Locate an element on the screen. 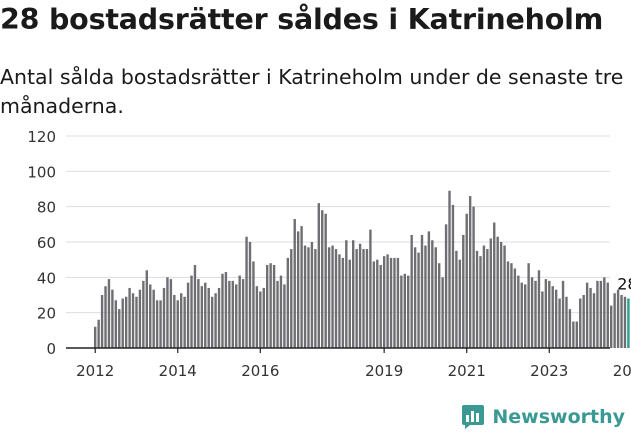  y-axis-labels: 0 20 40 60 80 100 120 is located at coordinates (41, 243).